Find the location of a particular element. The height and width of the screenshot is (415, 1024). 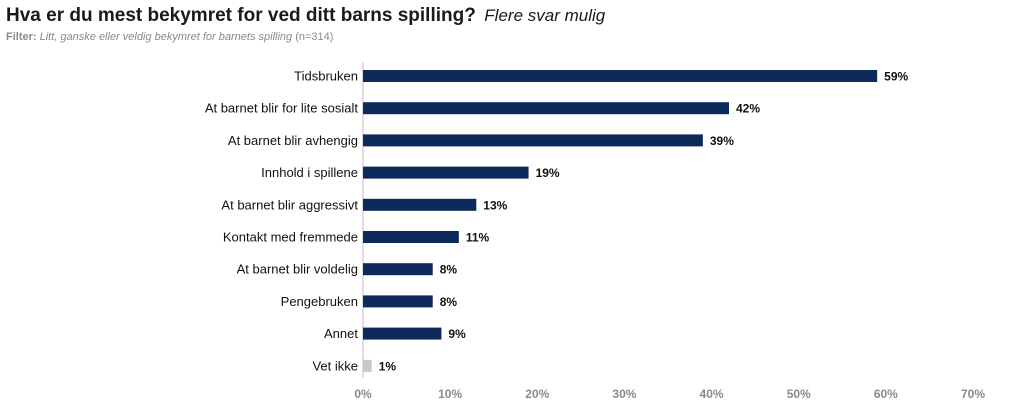

x-tick-label: 0% is located at coordinates (363, 394).